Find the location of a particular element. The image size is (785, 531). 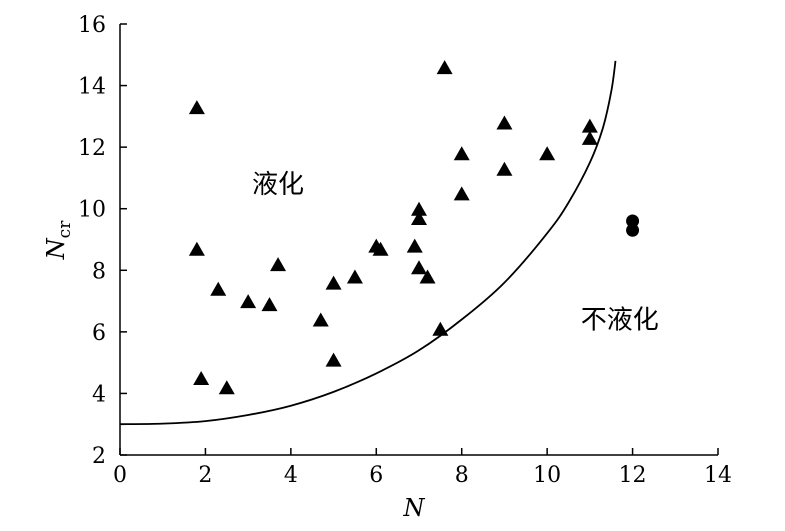

x-tick-label: 4 is located at coordinates (291, 475).